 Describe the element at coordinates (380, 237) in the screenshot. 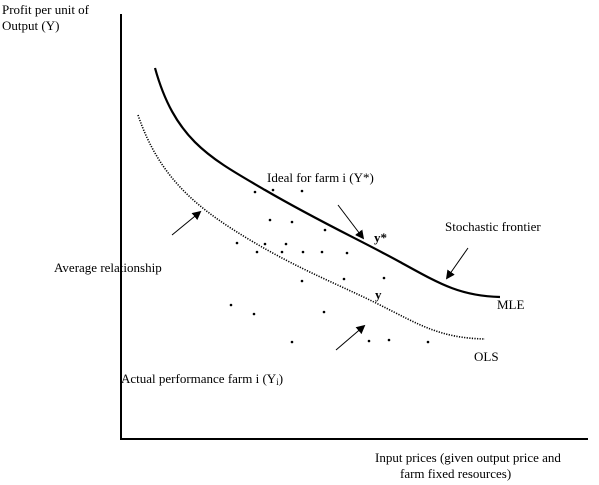

I see `point-ystar-label: y*` at that location.